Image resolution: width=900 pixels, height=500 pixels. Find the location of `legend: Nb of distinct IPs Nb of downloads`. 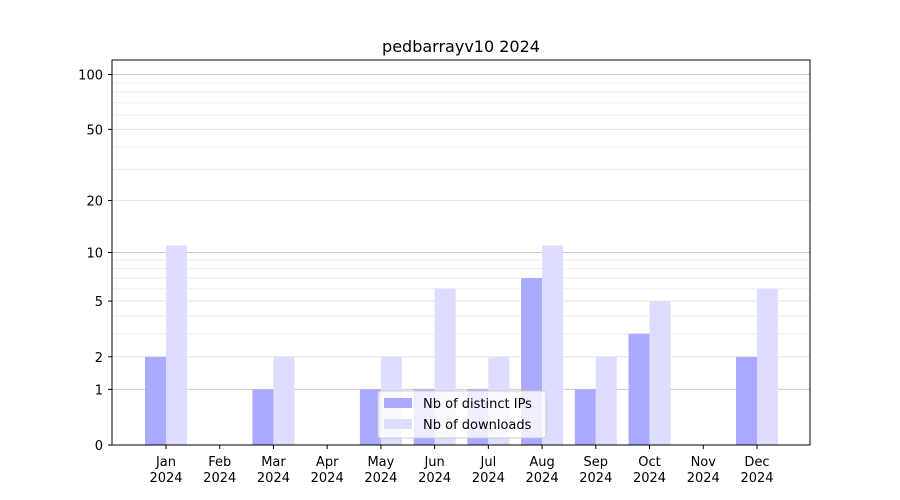

legend: Nb of distinct IPs Nb of downloads is located at coordinates (462, 414).